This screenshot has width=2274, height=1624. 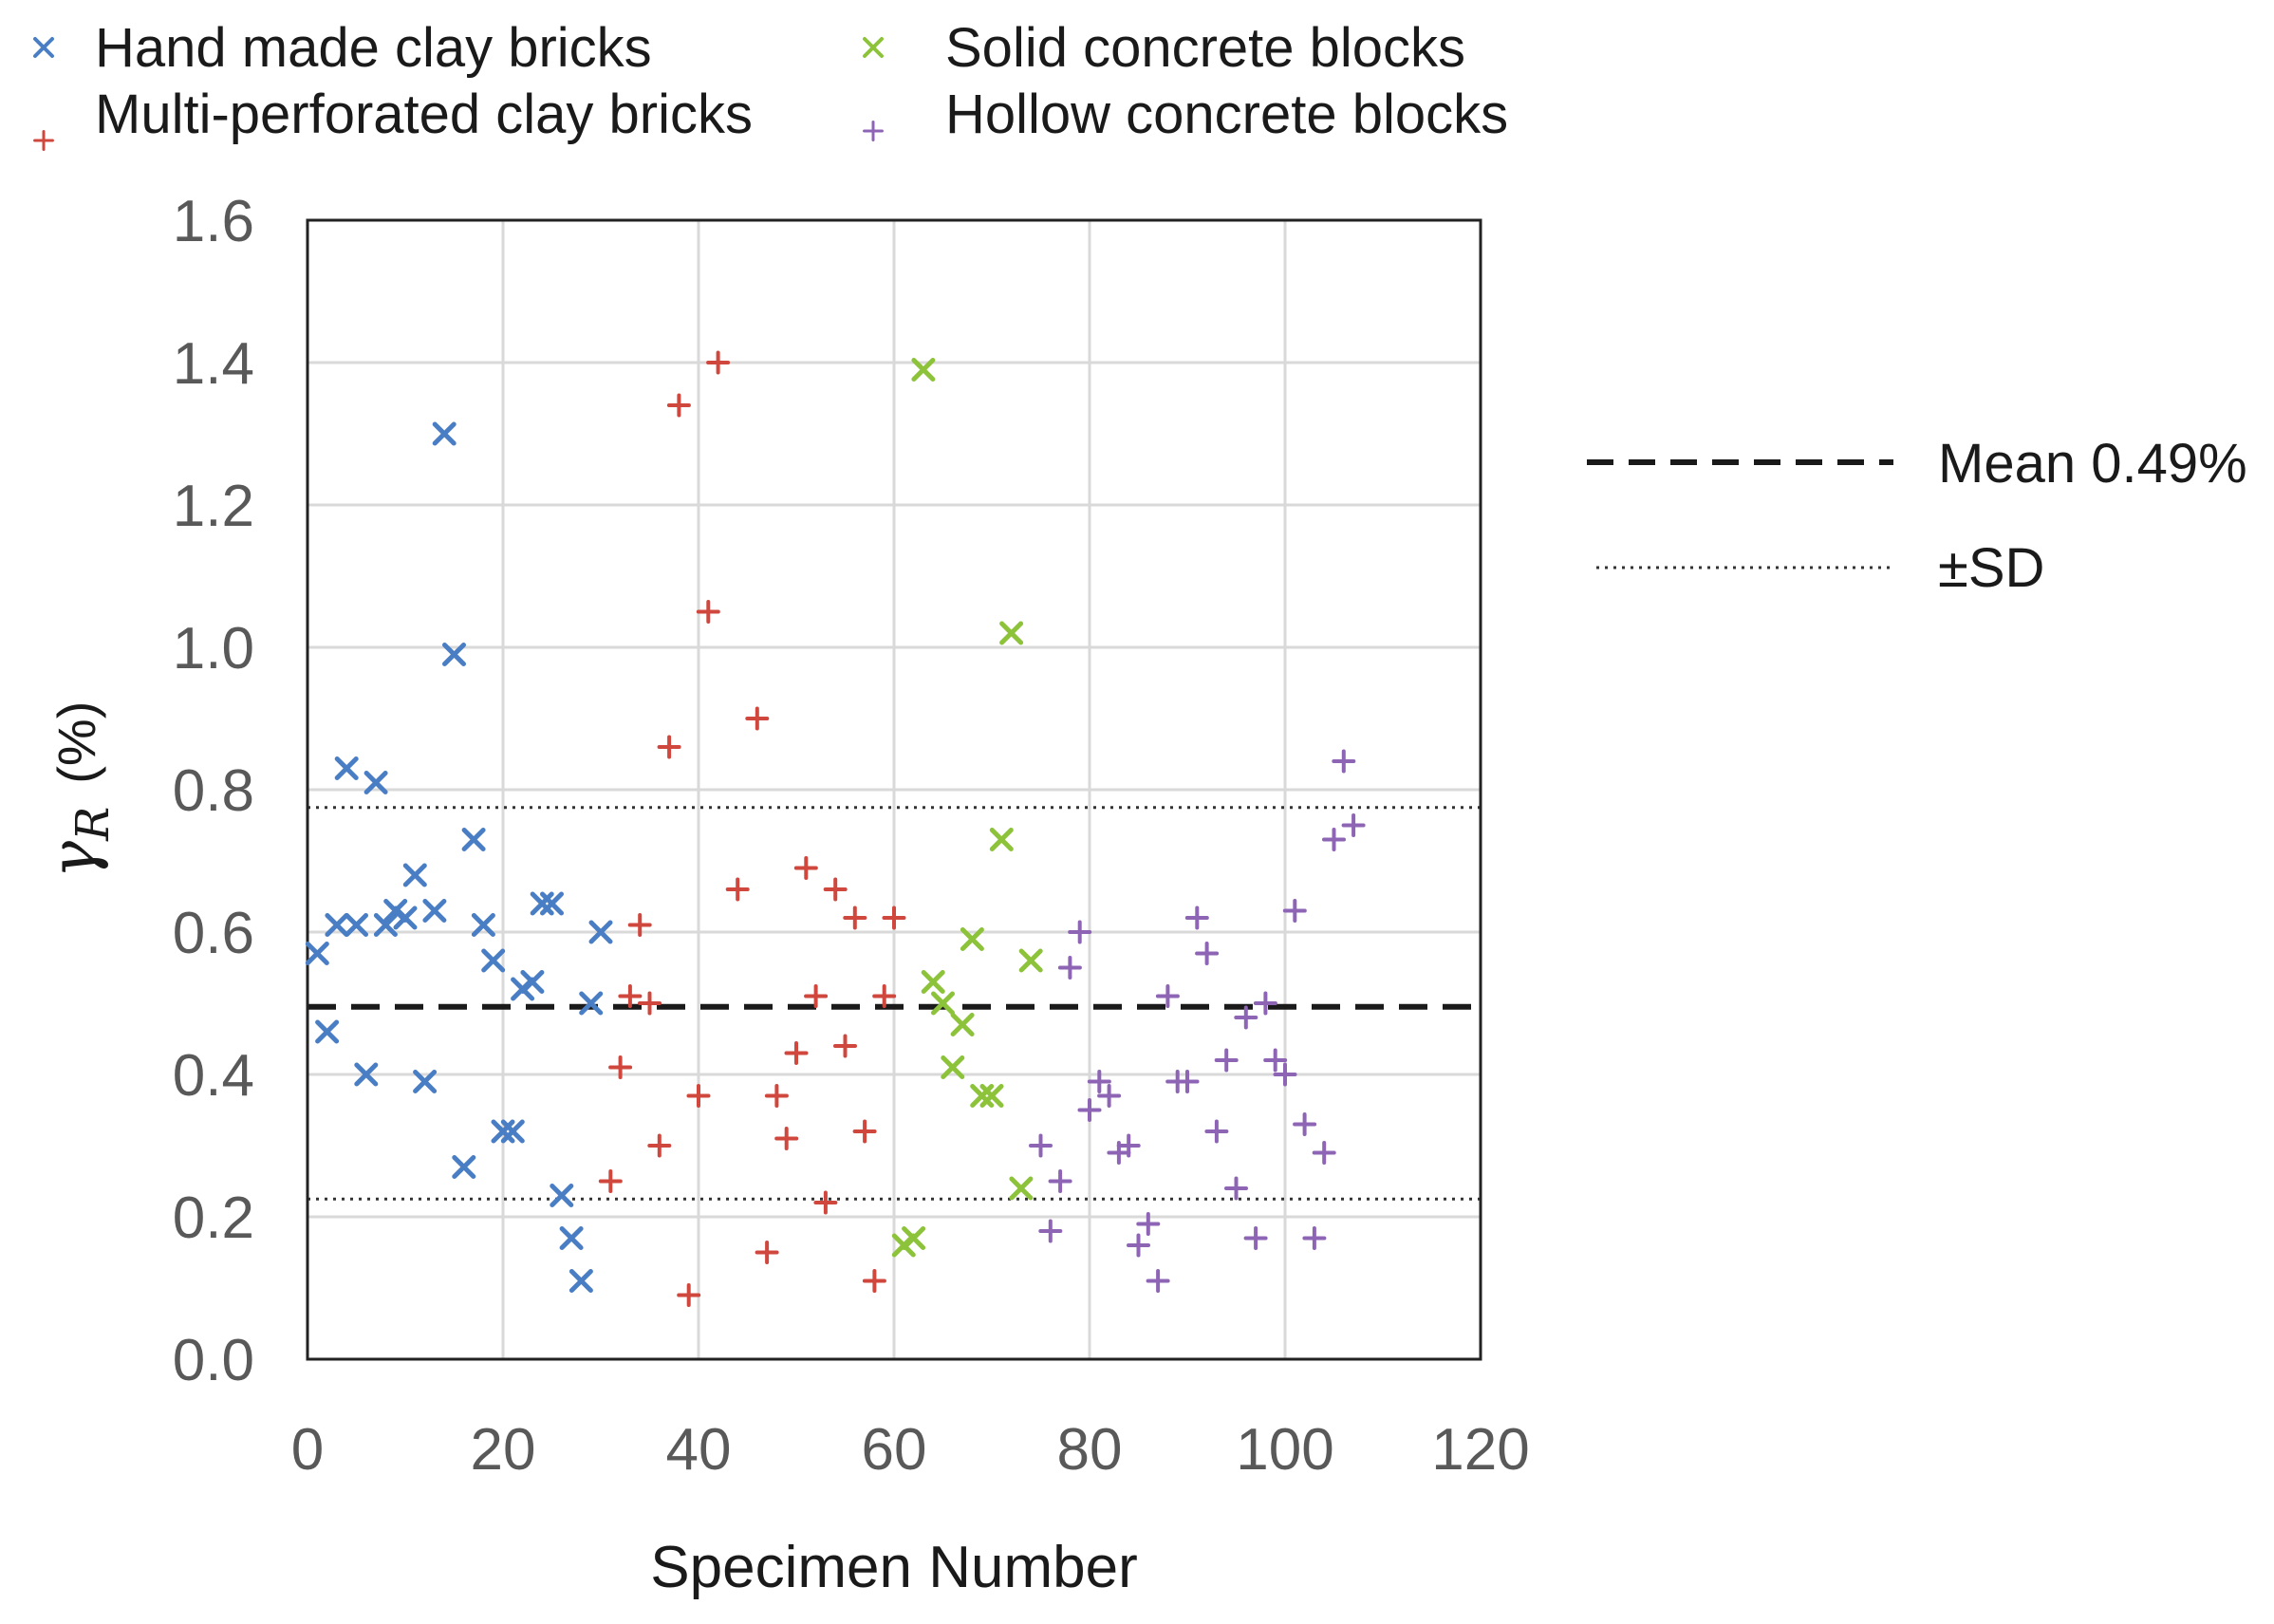 I want to click on legend-marker-multi-perforated-clay-bricks, so click(x=43, y=140).